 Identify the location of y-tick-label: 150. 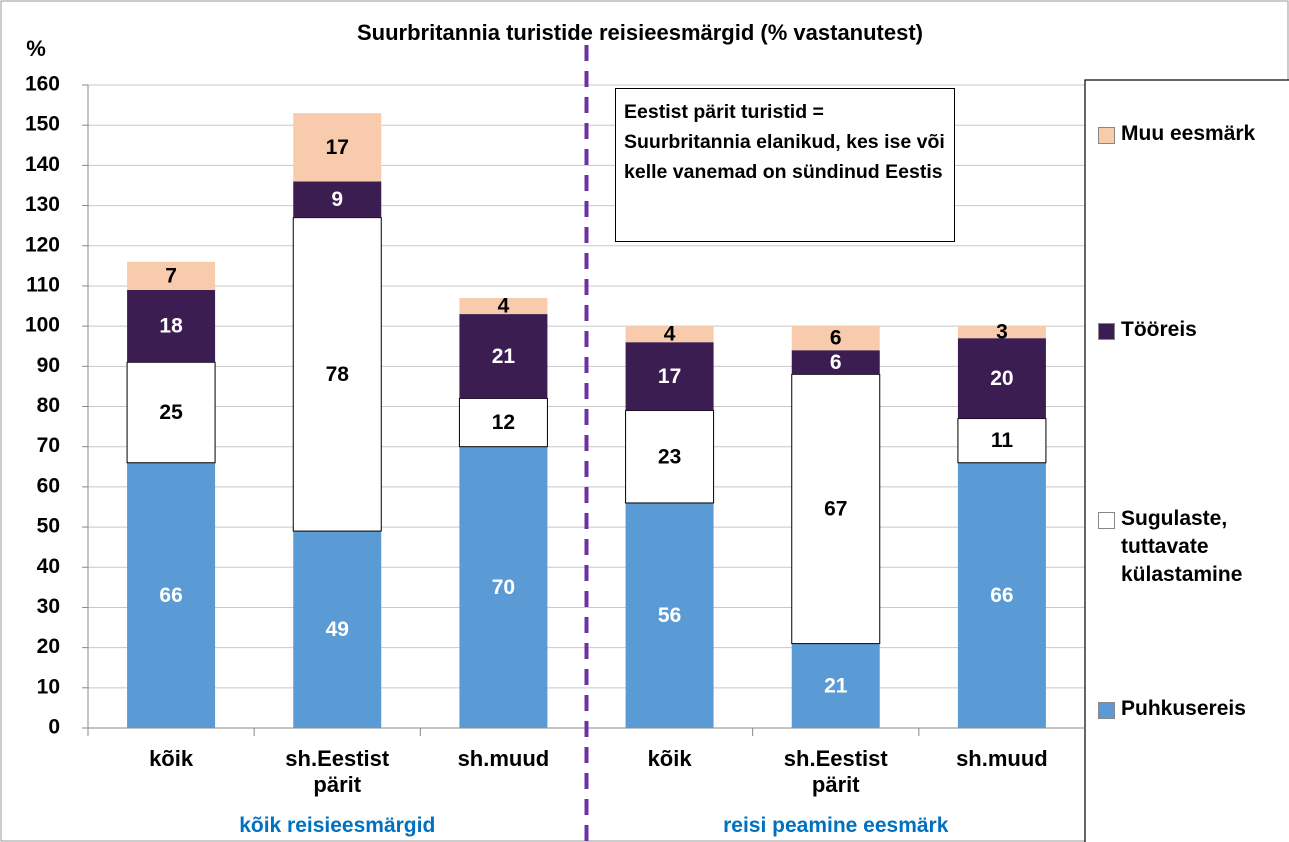
(42, 124).